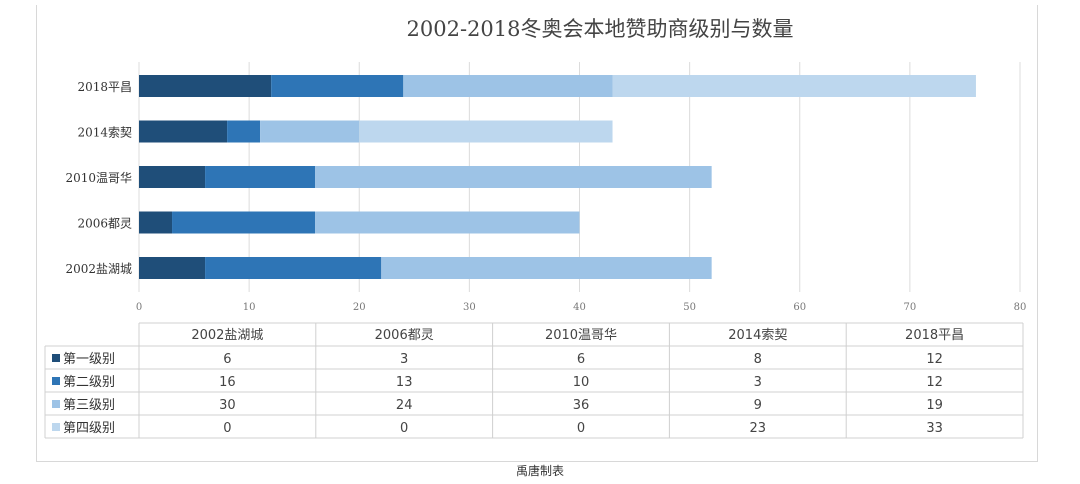 This screenshot has width=1080, height=484. I want to click on table-cell: 10, so click(581, 382).